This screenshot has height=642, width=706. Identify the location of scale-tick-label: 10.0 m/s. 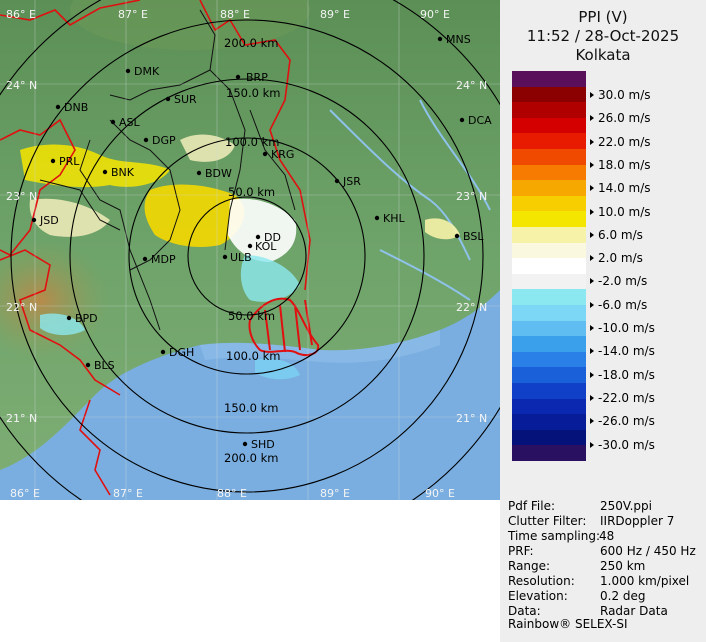
(645, 212).